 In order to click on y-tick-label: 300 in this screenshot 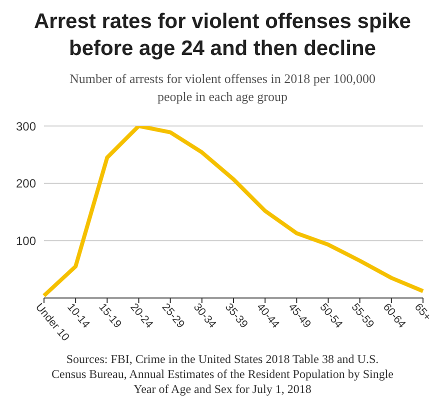, I will do `click(26, 126)`.